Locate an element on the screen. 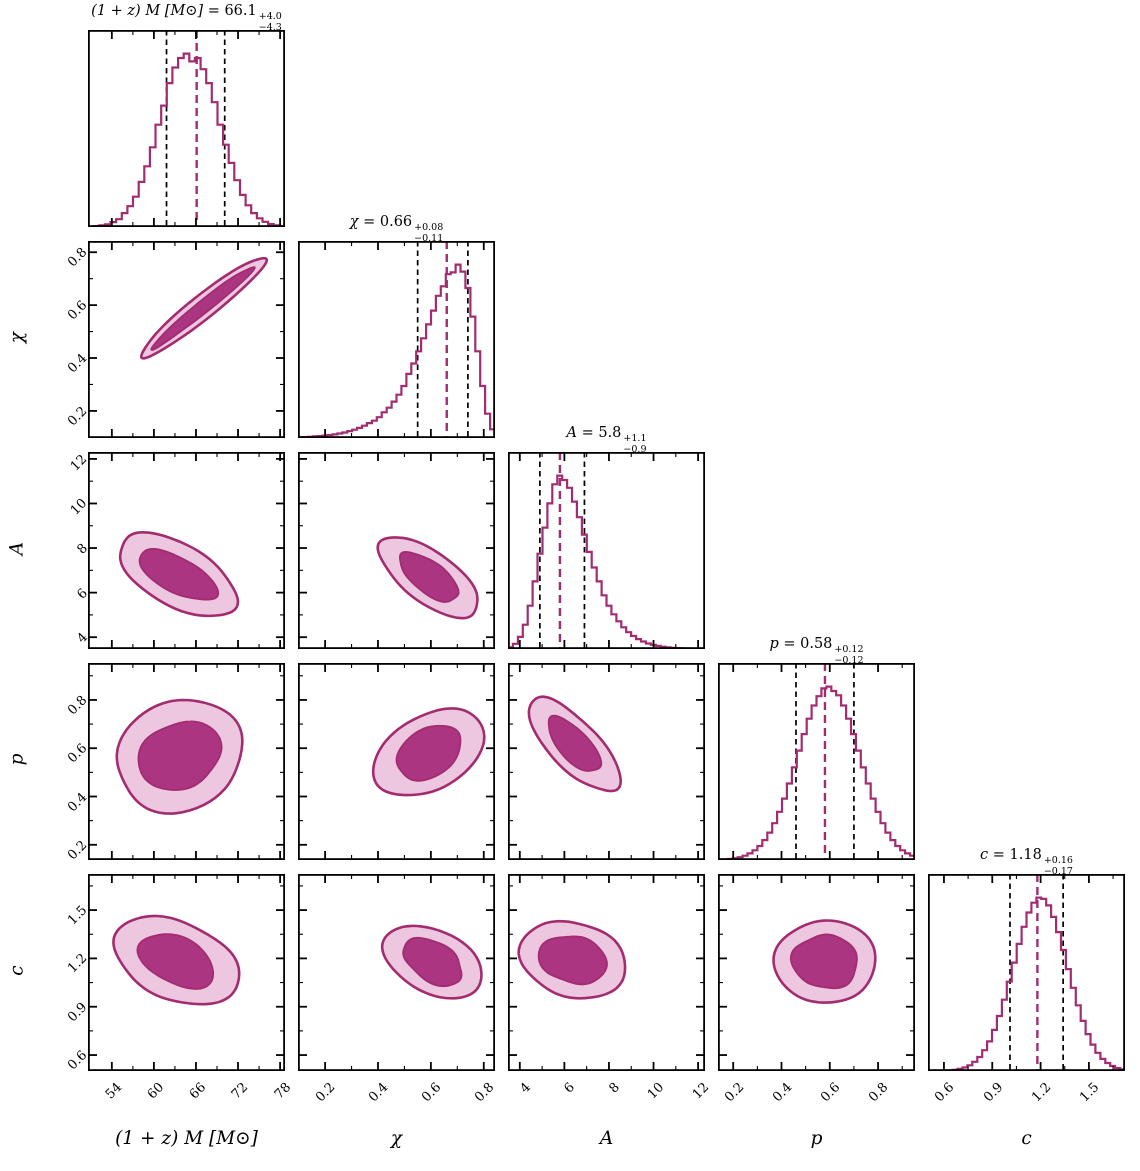 This screenshot has width=1140, height=1171. col-axis-label-p: p is located at coordinates (816, 1138).